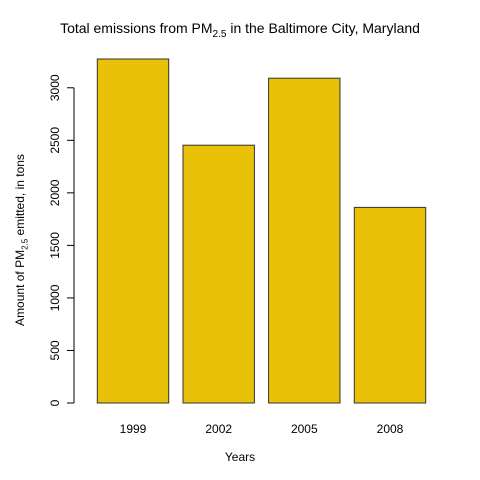 The height and width of the screenshot is (480, 480). What do you see at coordinates (55, 245) in the screenshot?
I see `y-tick-label: 1500` at bounding box center [55, 245].